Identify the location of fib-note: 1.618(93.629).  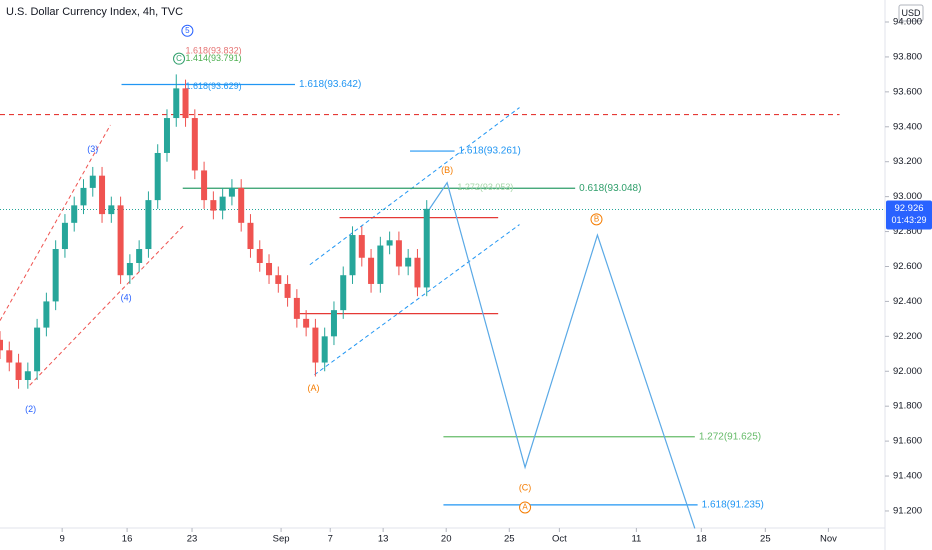
(214, 86).